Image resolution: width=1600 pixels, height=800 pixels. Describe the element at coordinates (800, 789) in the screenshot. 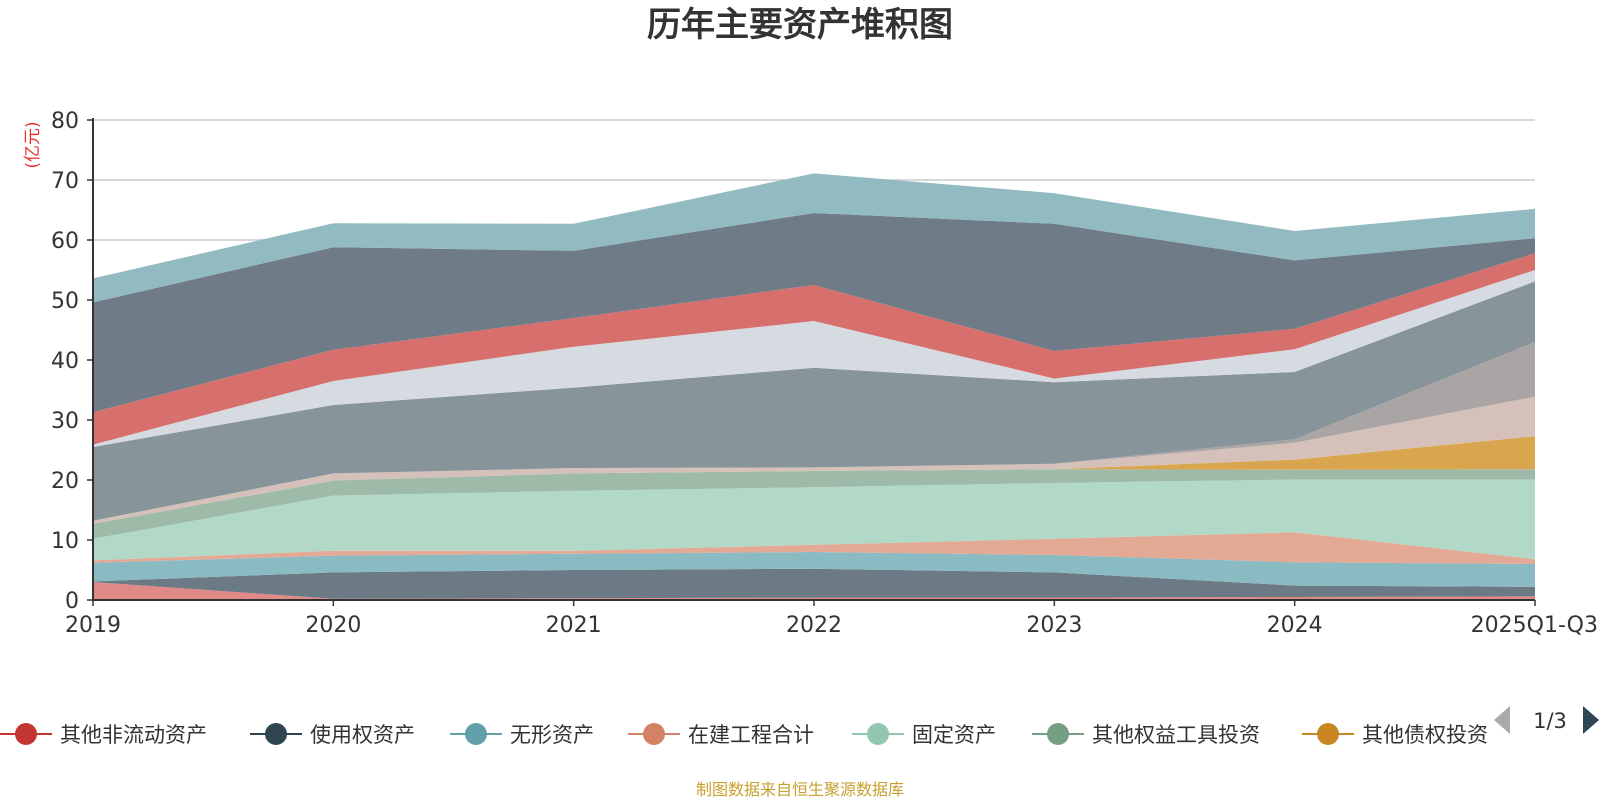

I see `source-note: 制图数据来自恒生聚源数据库` at that location.